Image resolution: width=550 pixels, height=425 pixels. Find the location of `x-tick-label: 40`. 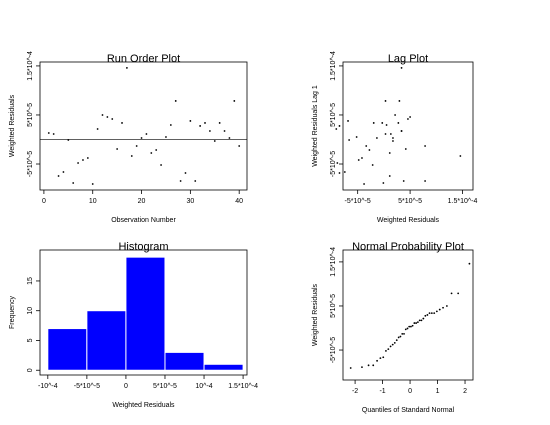

x-tick-label: 40 is located at coordinates (239, 201).